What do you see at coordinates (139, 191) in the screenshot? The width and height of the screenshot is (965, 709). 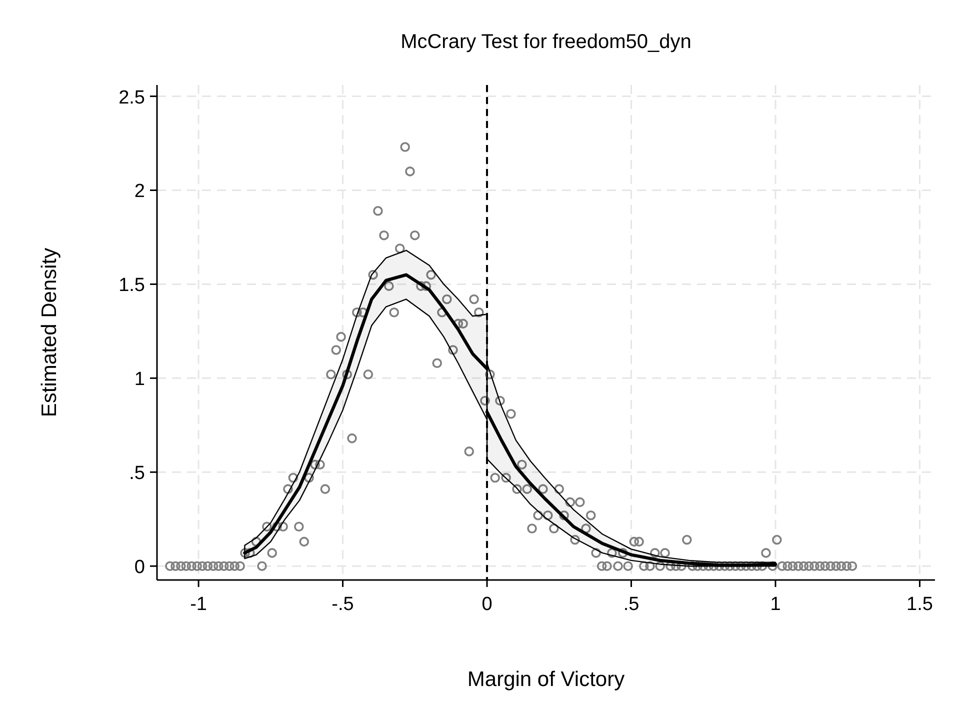 I see `y-tick-label: 2` at bounding box center [139, 191].